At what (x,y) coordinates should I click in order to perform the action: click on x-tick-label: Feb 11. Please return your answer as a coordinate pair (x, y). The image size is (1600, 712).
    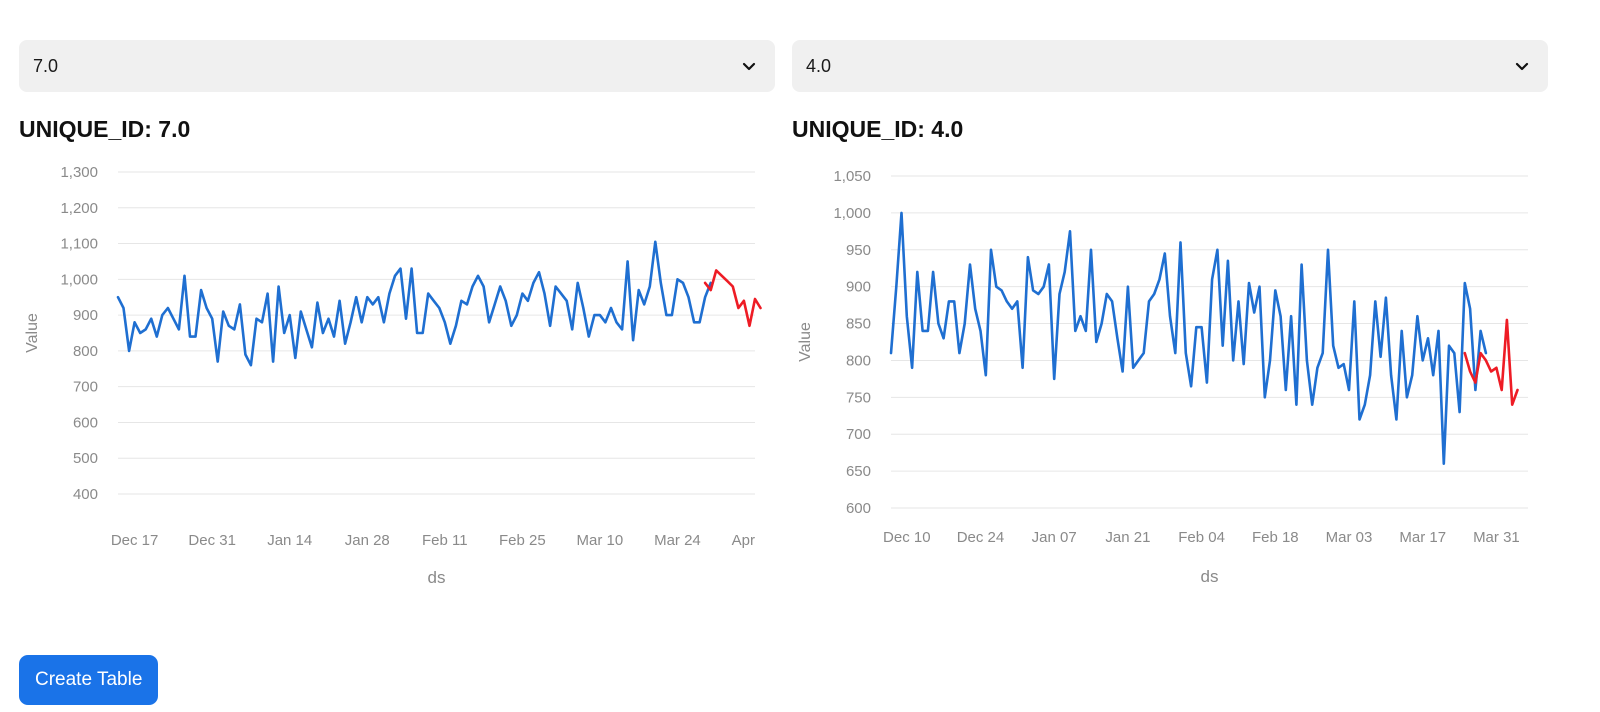
    Looking at the image, I should click on (445, 540).